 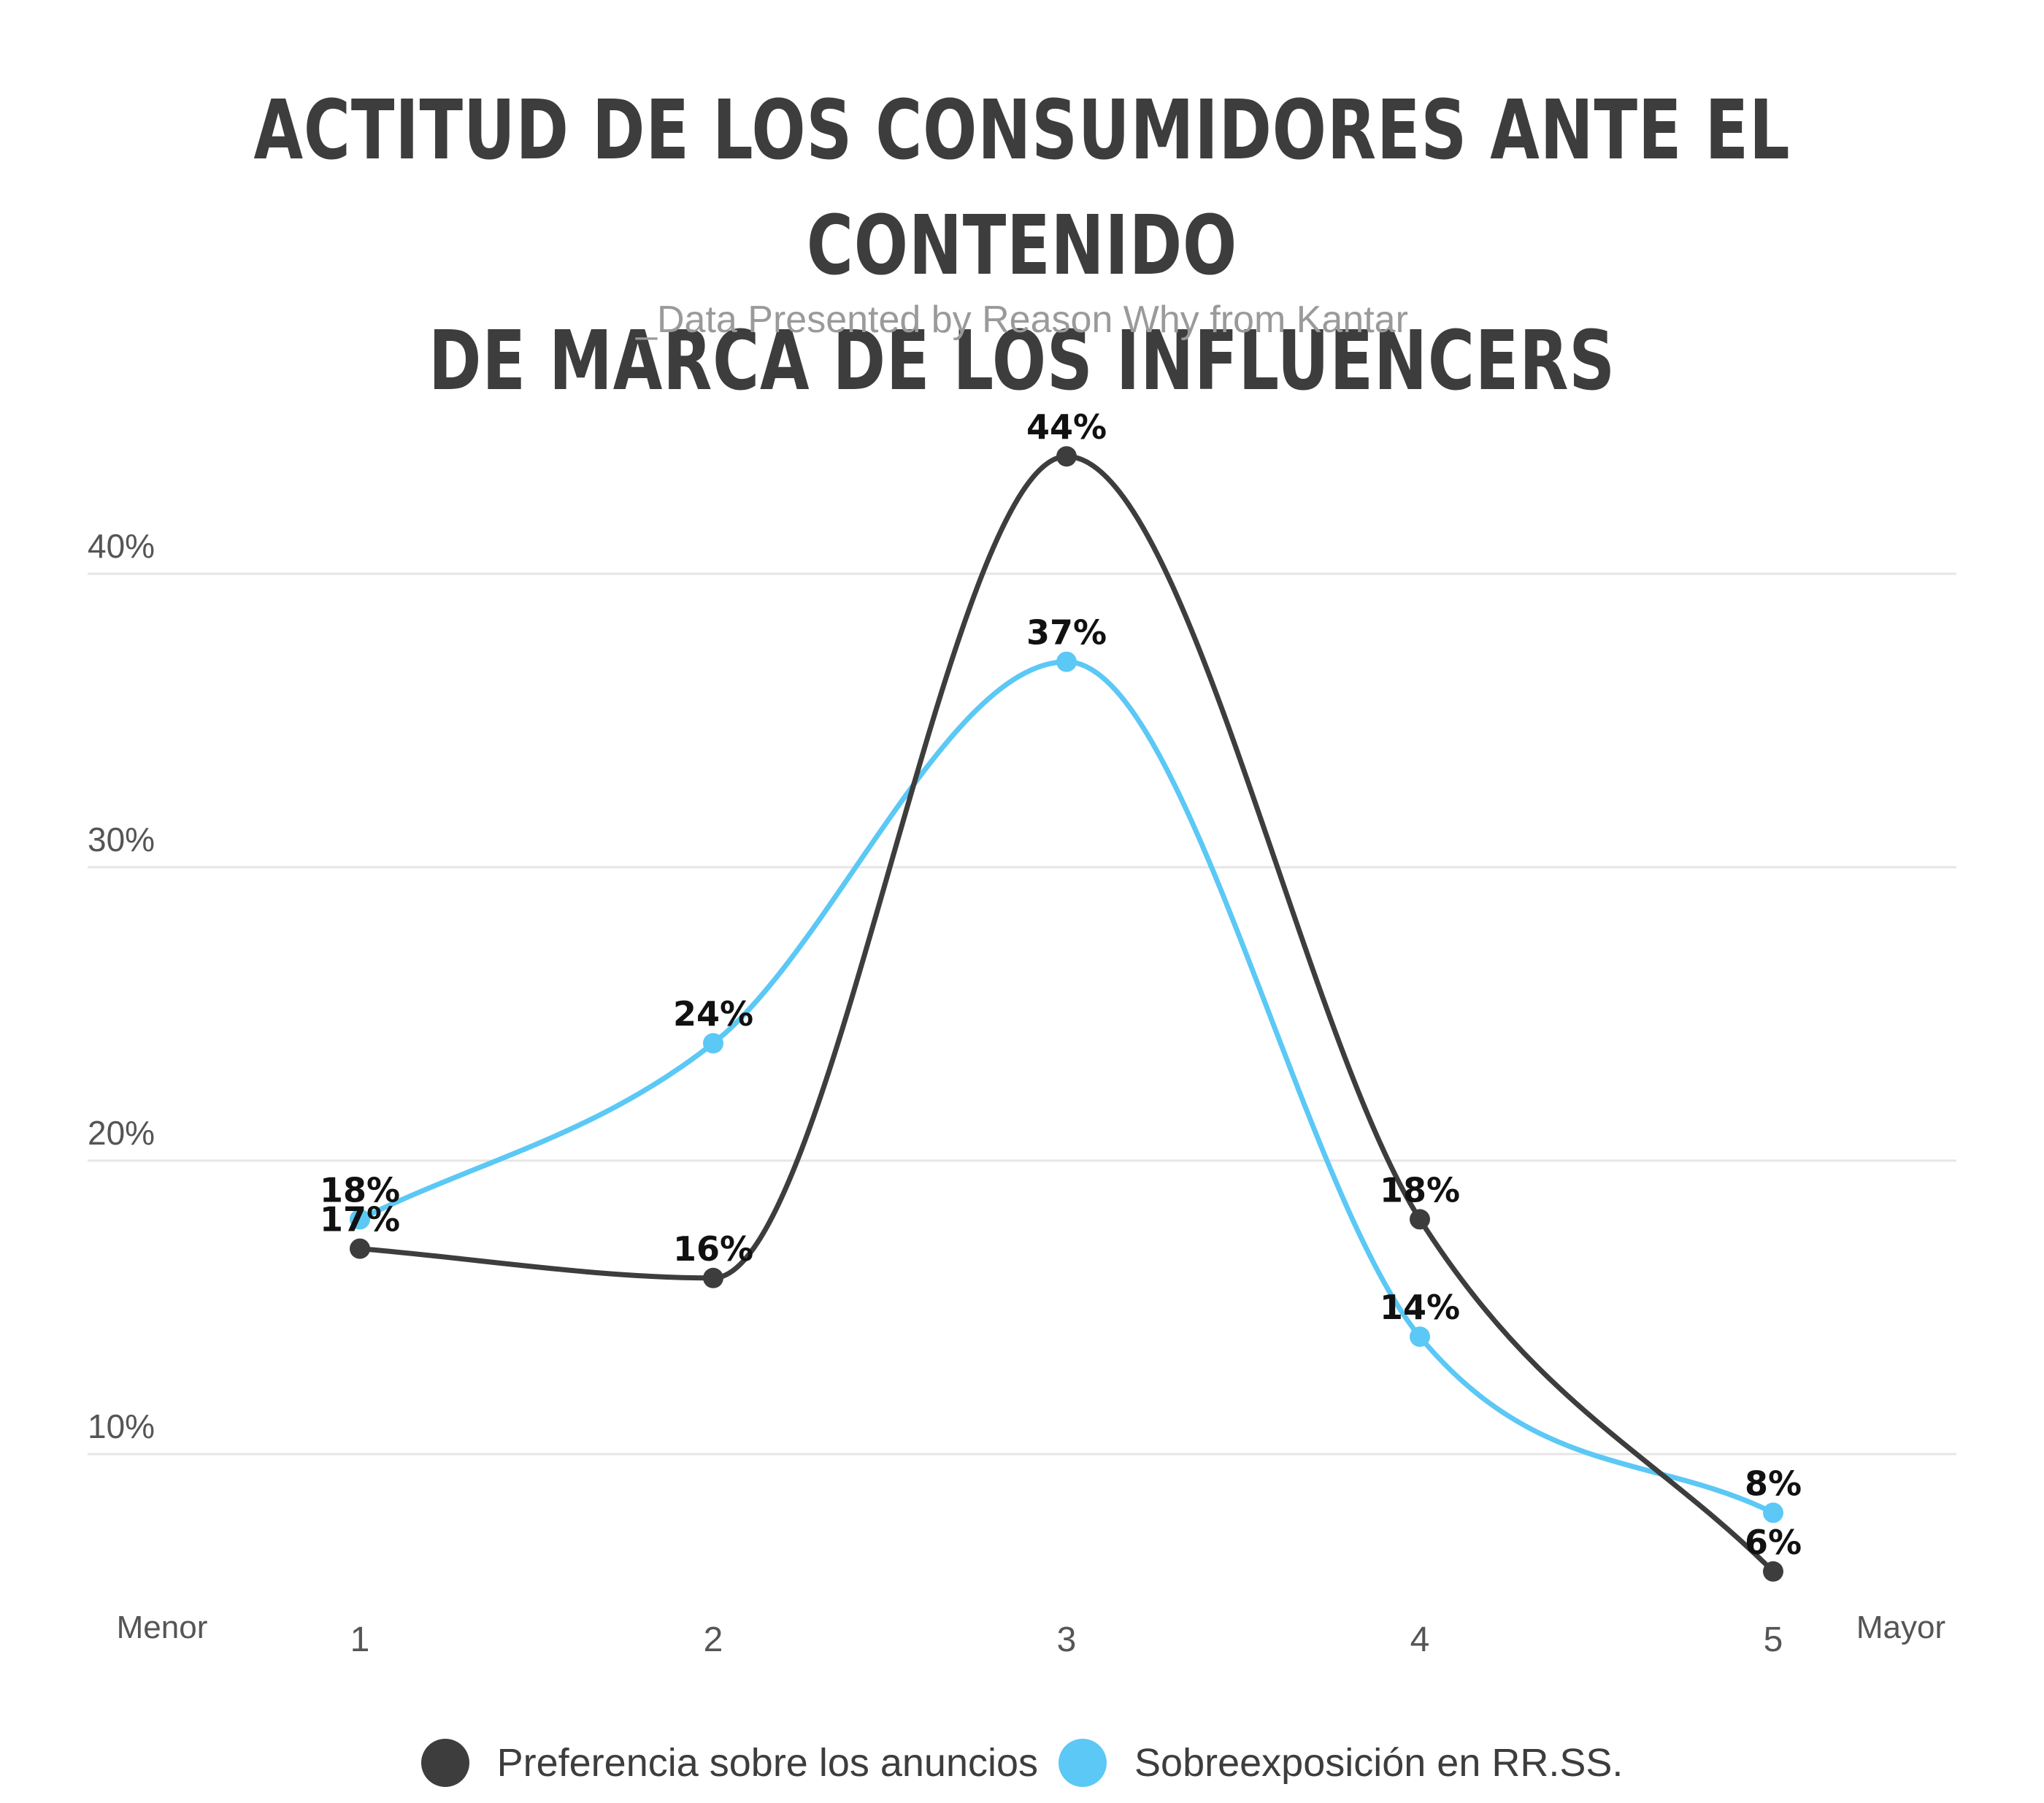 What do you see at coordinates (121, 839) in the screenshot?
I see `y-tick-label: 30%` at bounding box center [121, 839].